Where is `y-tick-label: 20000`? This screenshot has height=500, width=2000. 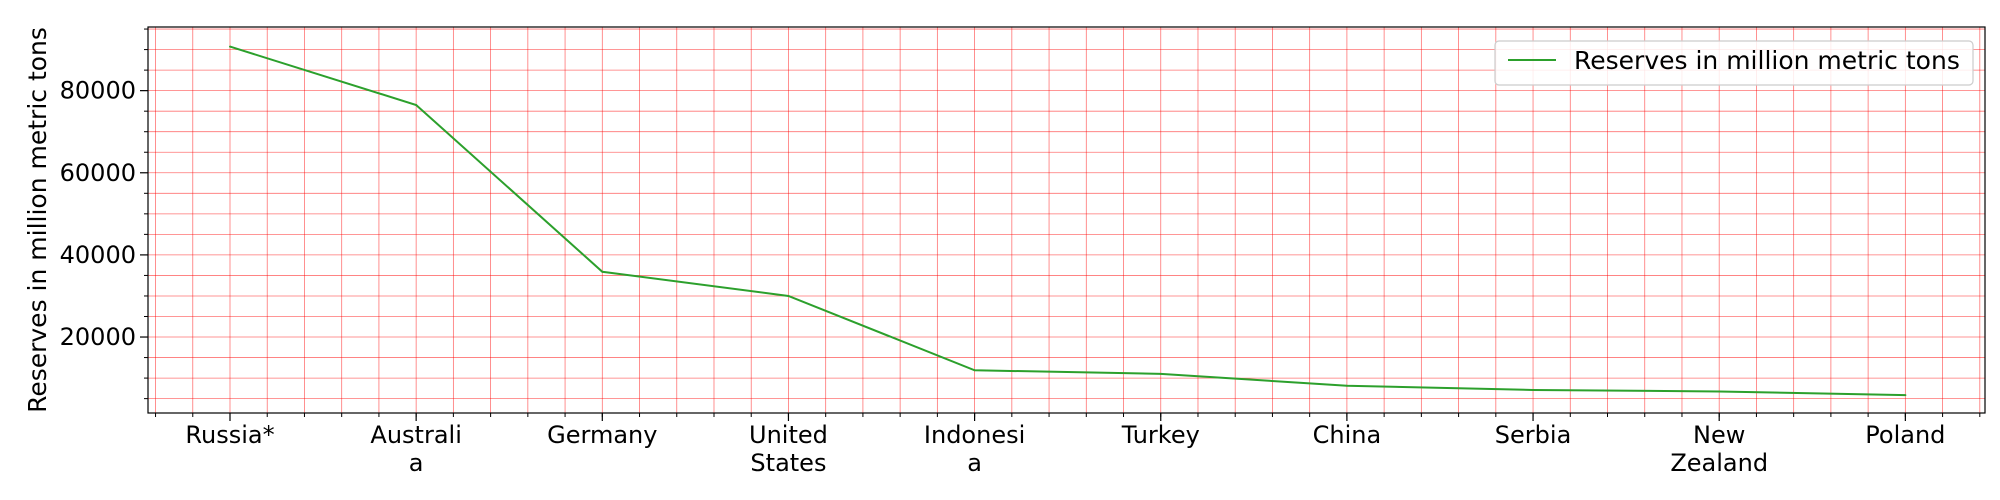
y-tick-label: 20000 is located at coordinates (98, 337).